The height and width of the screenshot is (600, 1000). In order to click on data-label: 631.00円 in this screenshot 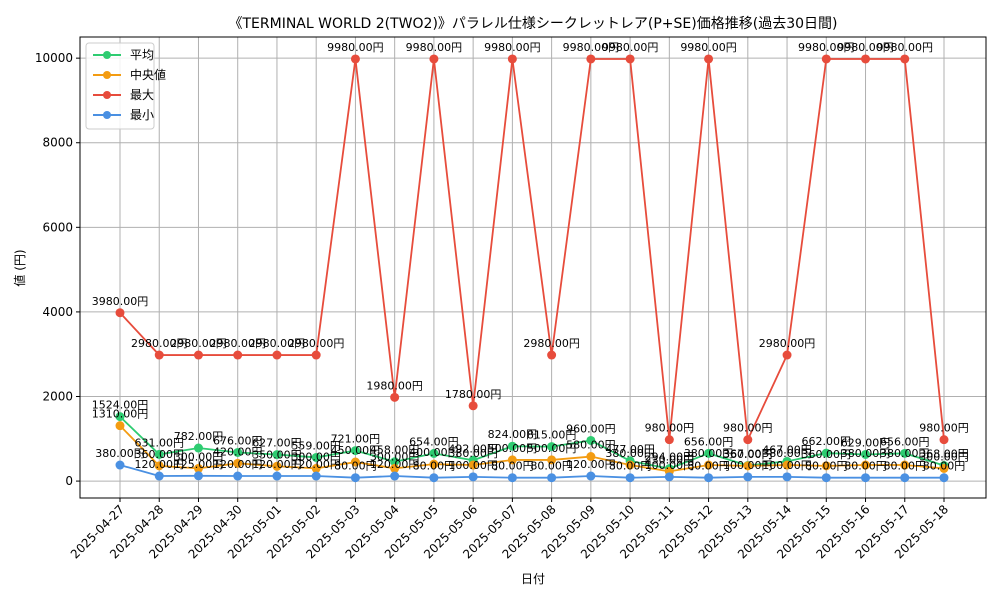, I will do `click(159, 442)`.